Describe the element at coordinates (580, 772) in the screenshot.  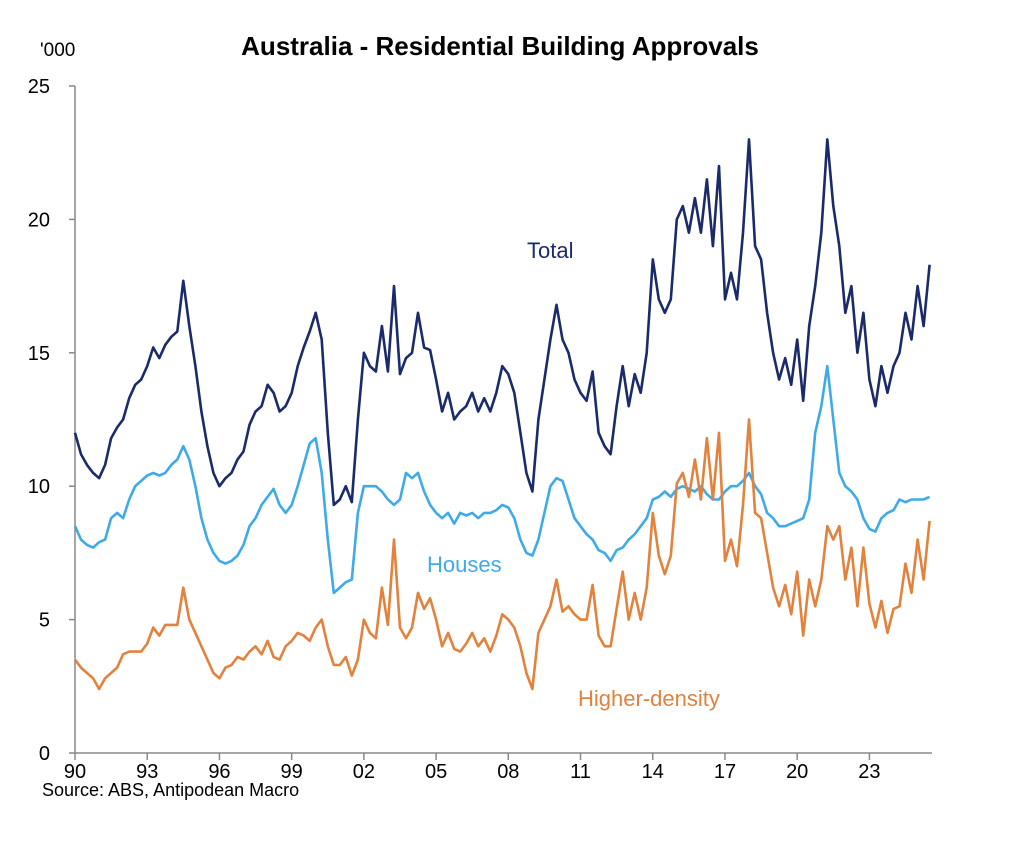
I see `x-tick-label: 11` at that location.